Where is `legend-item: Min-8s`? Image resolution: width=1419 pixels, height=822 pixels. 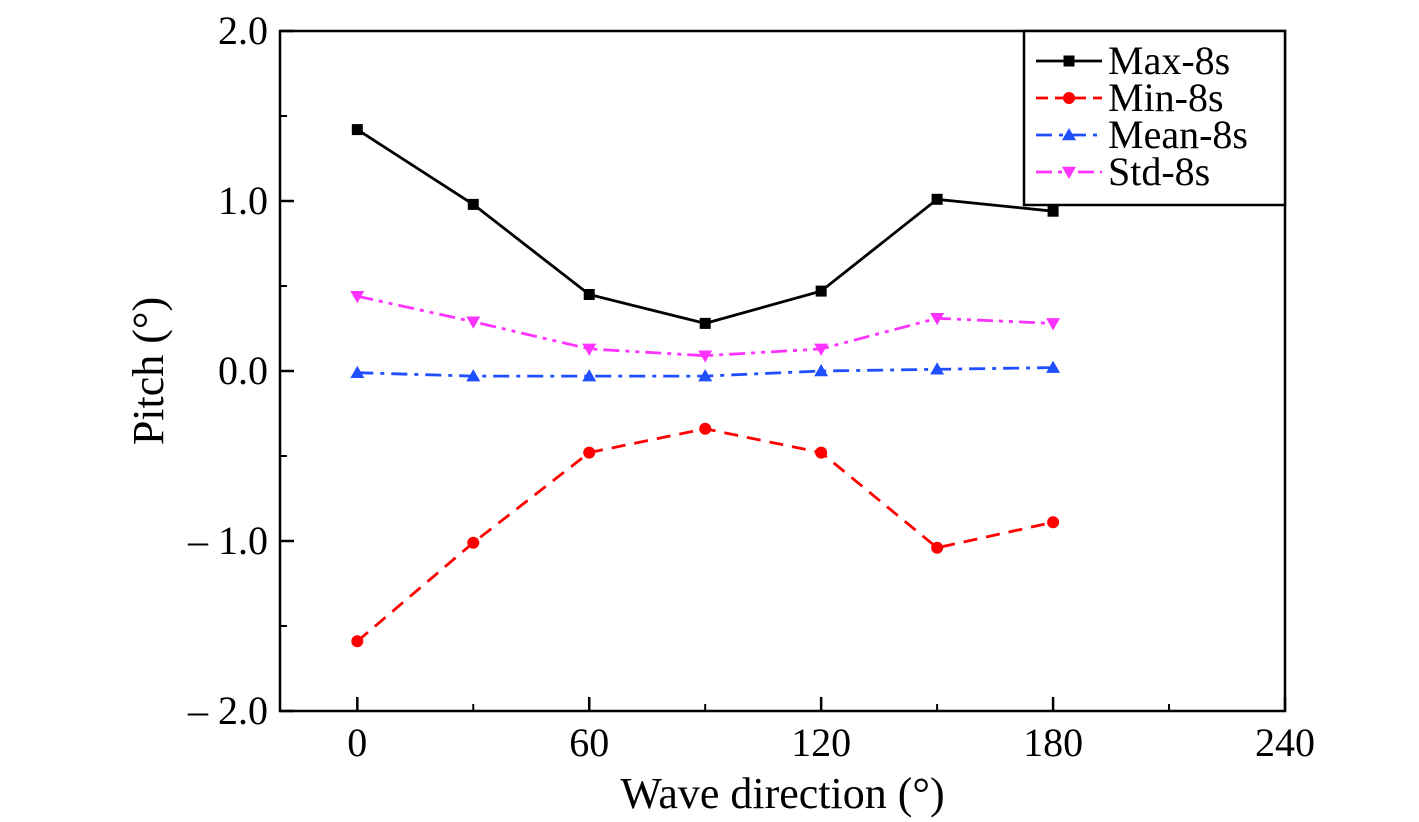
legend-item: Min-8s is located at coordinates (1130, 97).